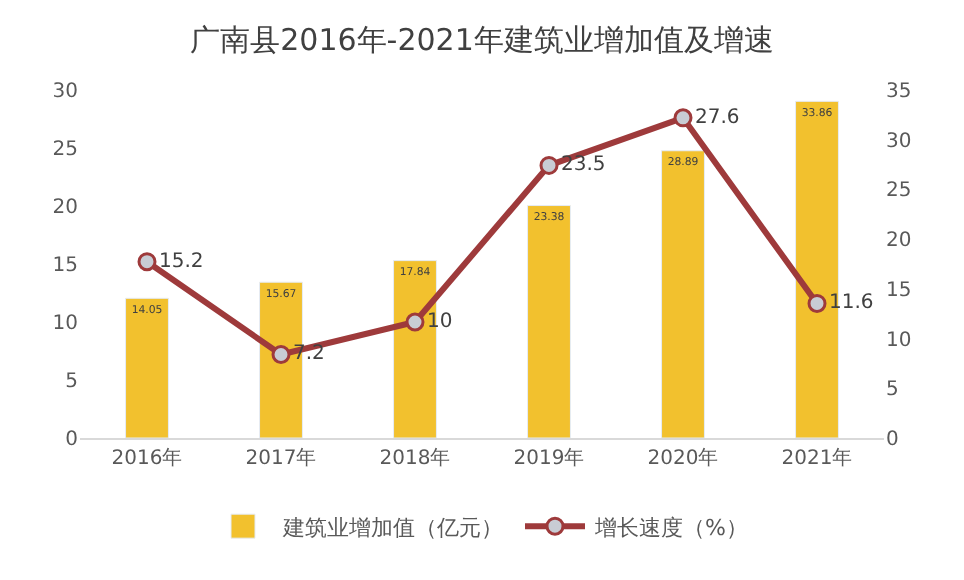 The width and height of the screenshot is (964, 580). What do you see at coordinates (892, 440) in the screenshot?
I see `y2-tick-label: 0` at bounding box center [892, 440].